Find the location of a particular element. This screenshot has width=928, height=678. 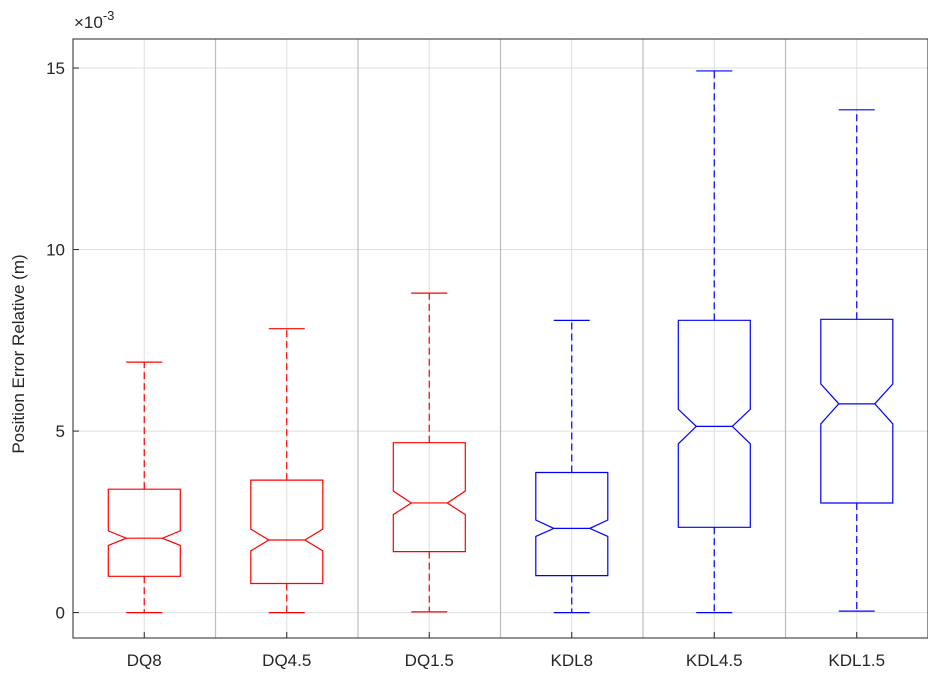

x-tick-label: KDL4.5 is located at coordinates (714, 660).